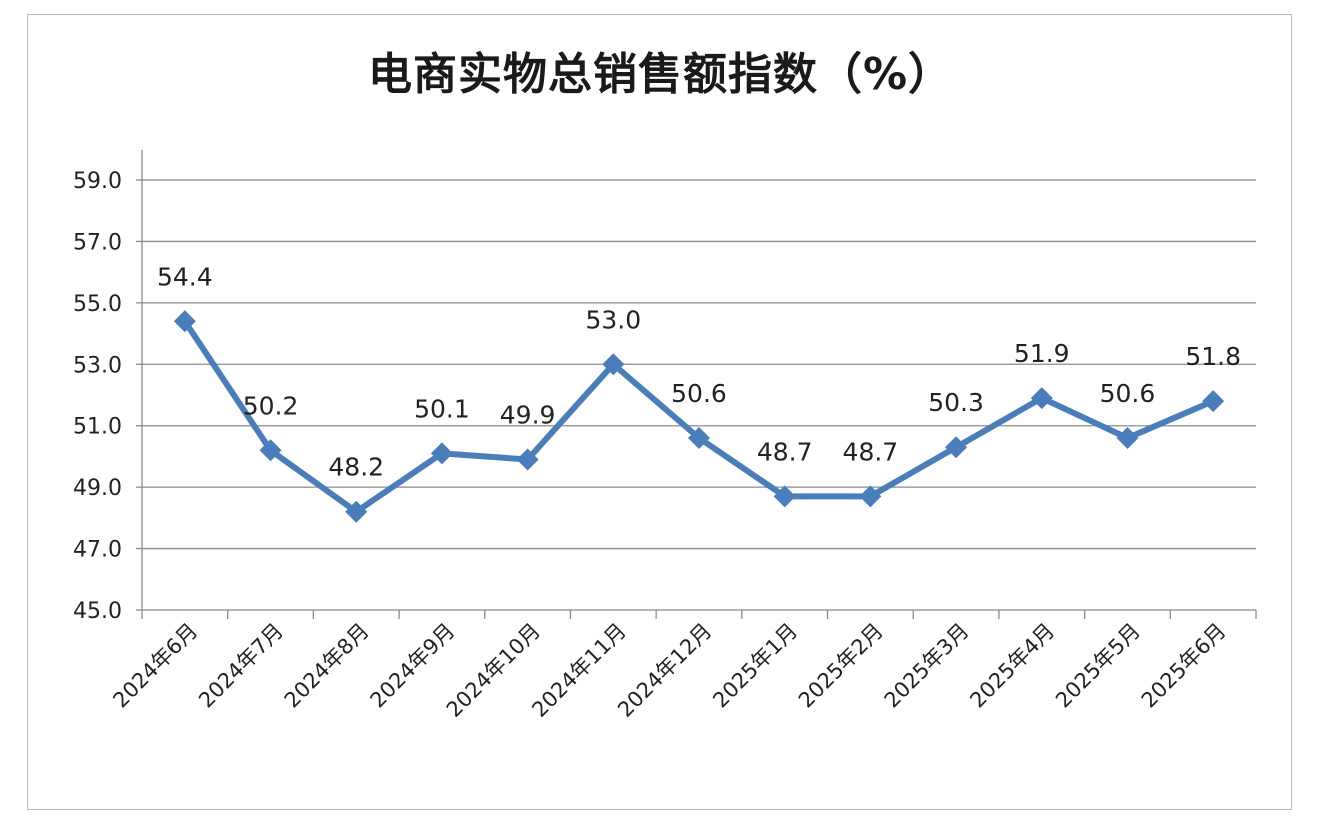 The image size is (1321, 839). I want to click on y-tick-label: 55.0, so click(97, 304).